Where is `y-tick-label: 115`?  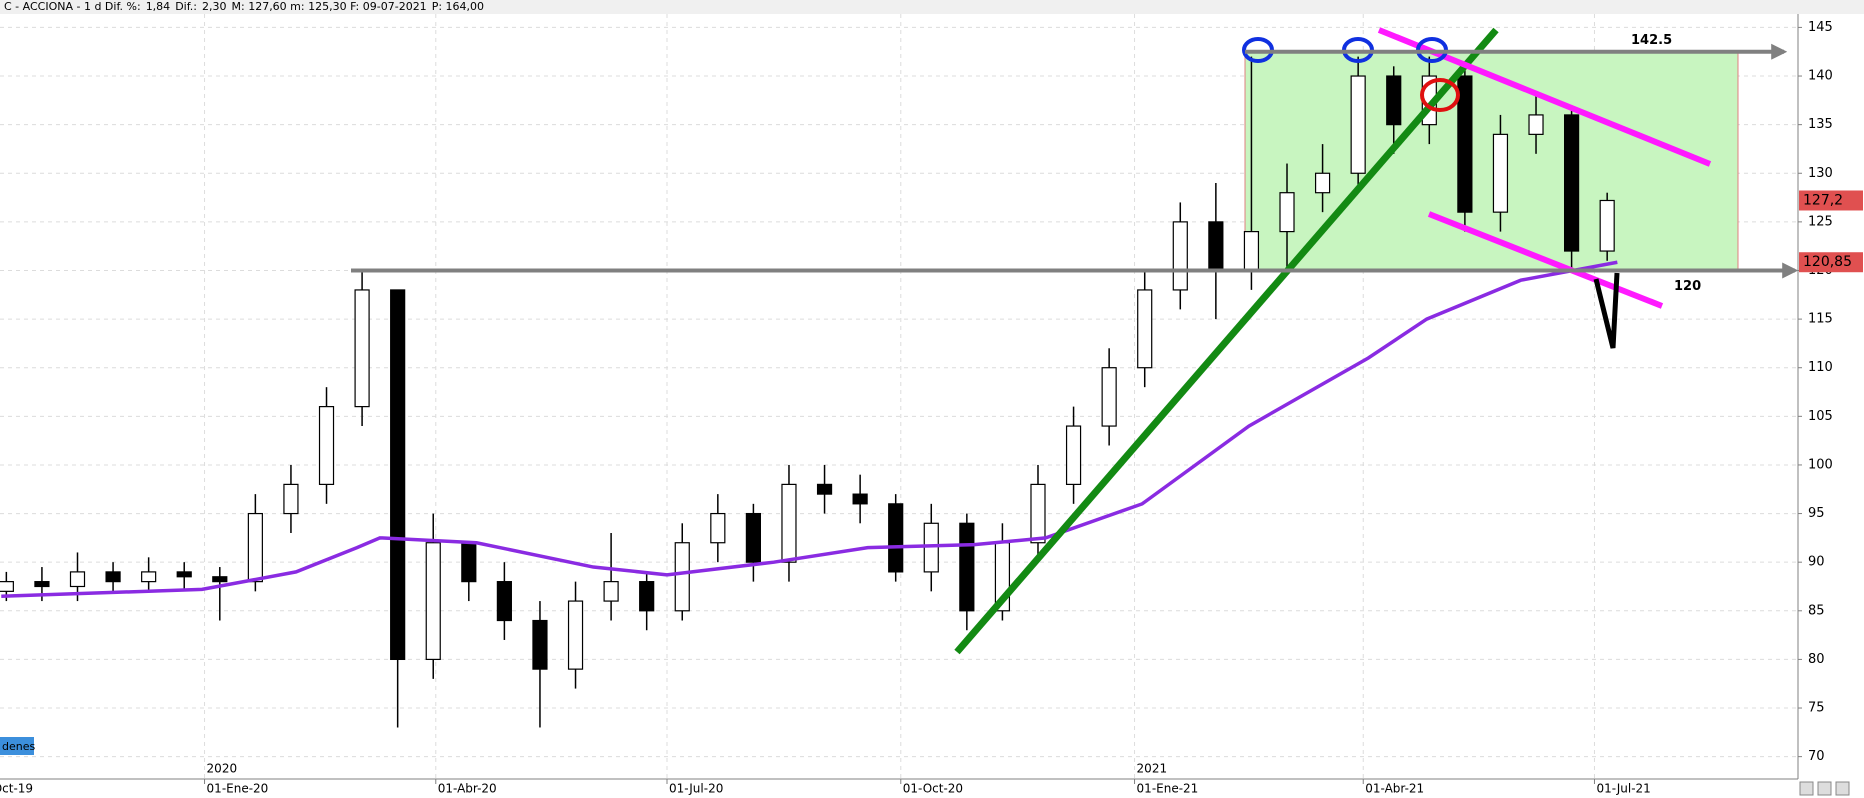
y-tick-label: 115 is located at coordinates (1820, 319).